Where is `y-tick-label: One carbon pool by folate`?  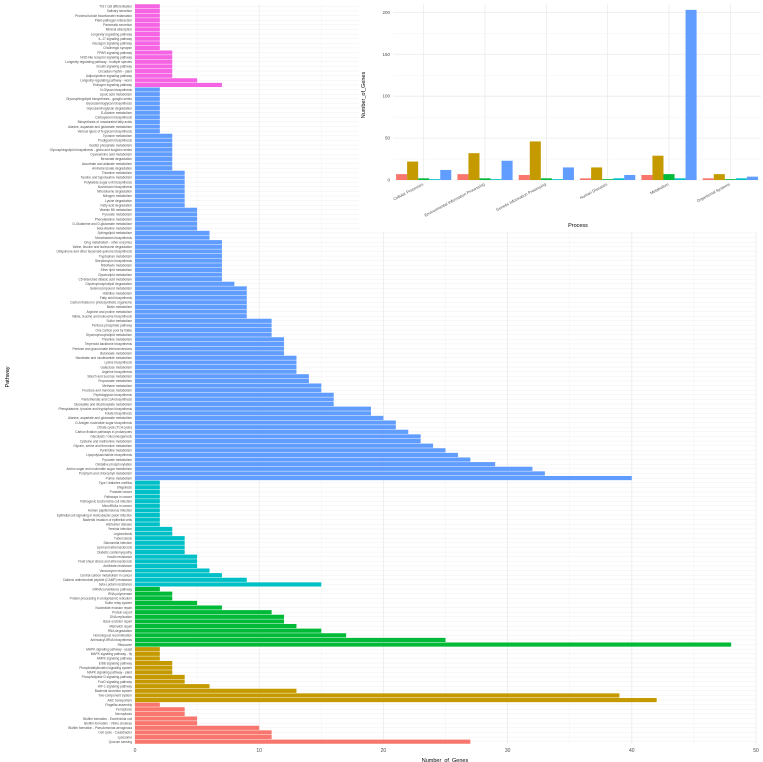 y-tick-label: One carbon pool by folate is located at coordinates (113, 330).